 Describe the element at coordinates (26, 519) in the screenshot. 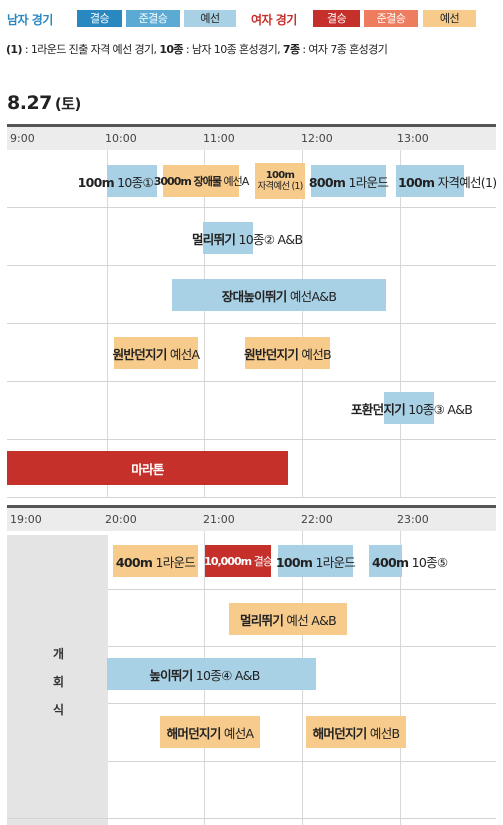

I see `time-label: 19:00` at that location.